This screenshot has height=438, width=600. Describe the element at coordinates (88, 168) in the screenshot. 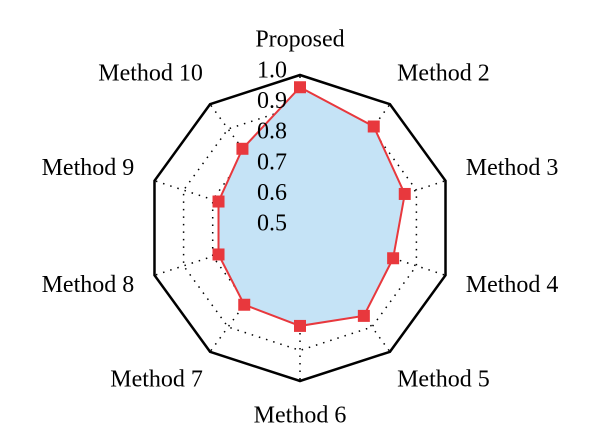

I see `axis-label: Method 9` at that location.